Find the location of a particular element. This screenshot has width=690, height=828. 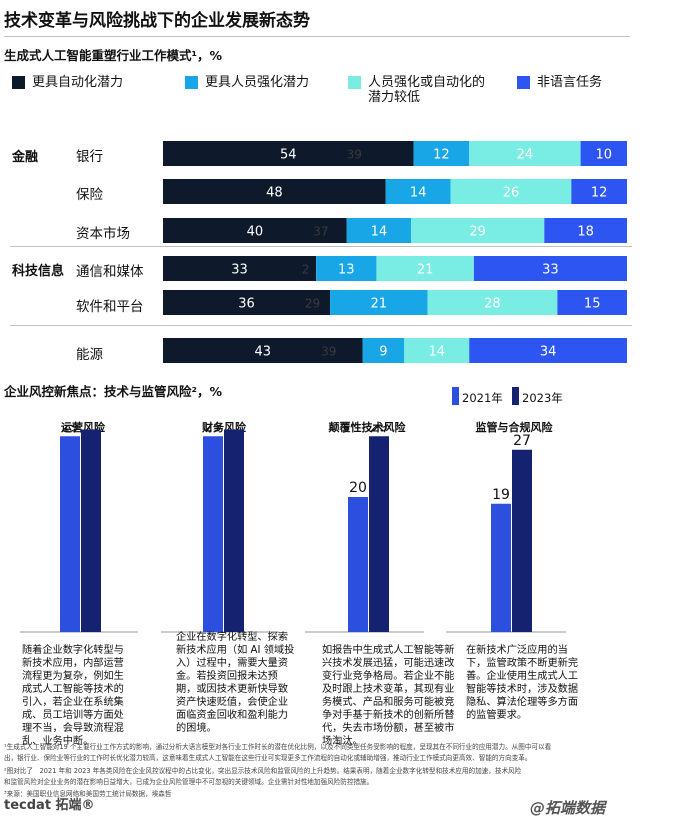

segment-value-label: 48 is located at coordinates (274, 193).